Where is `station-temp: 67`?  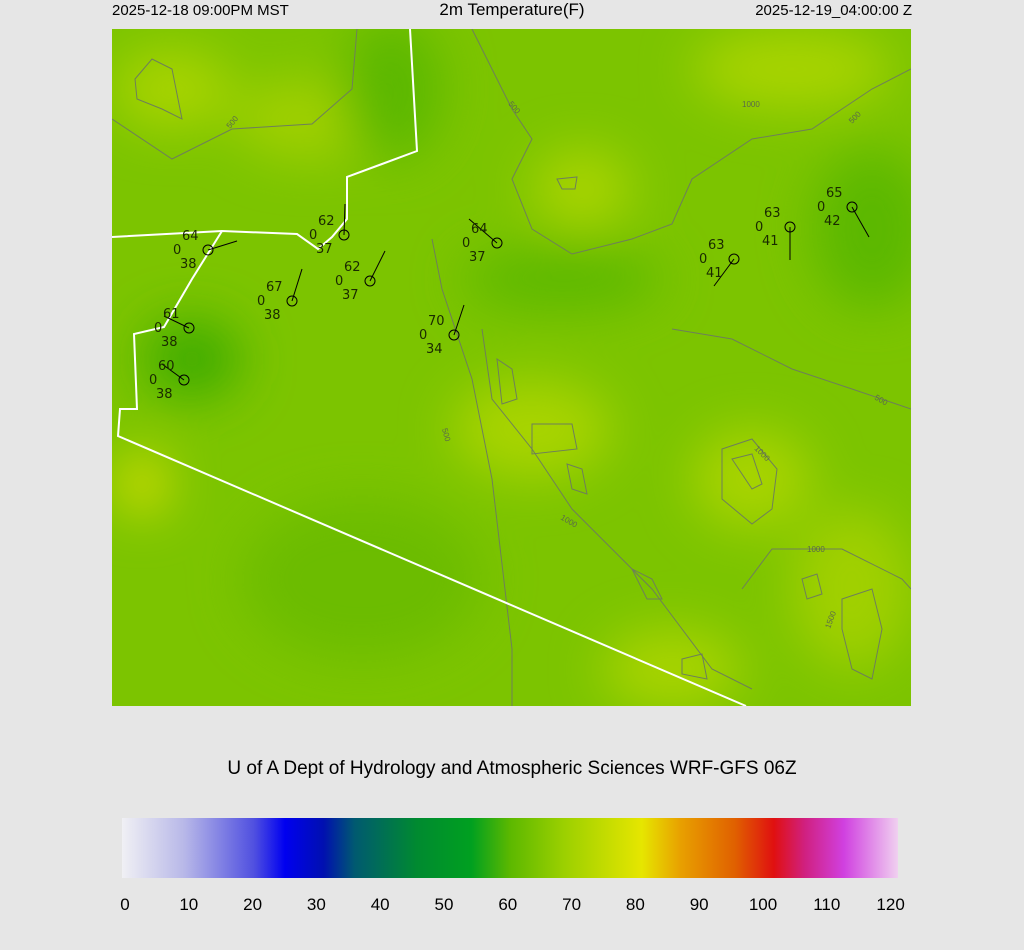
station-temp: 67 is located at coordinates (274, 287).